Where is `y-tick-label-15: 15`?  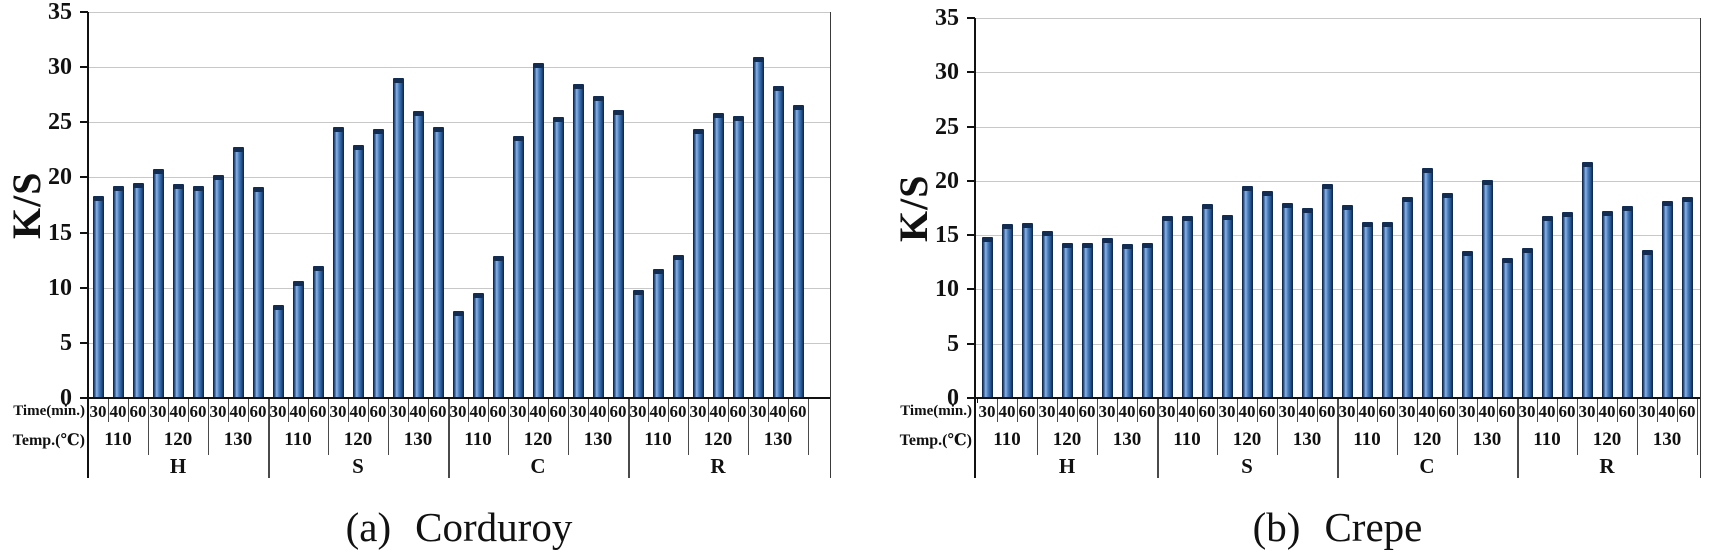 y-tick-label-15: 15 is located at coordinates (947, 235).